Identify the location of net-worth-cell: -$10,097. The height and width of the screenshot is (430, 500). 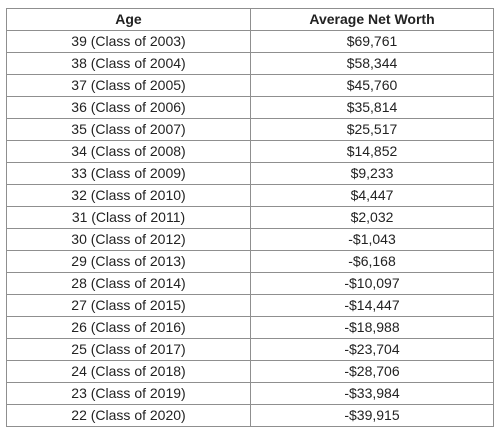
(372, 283).